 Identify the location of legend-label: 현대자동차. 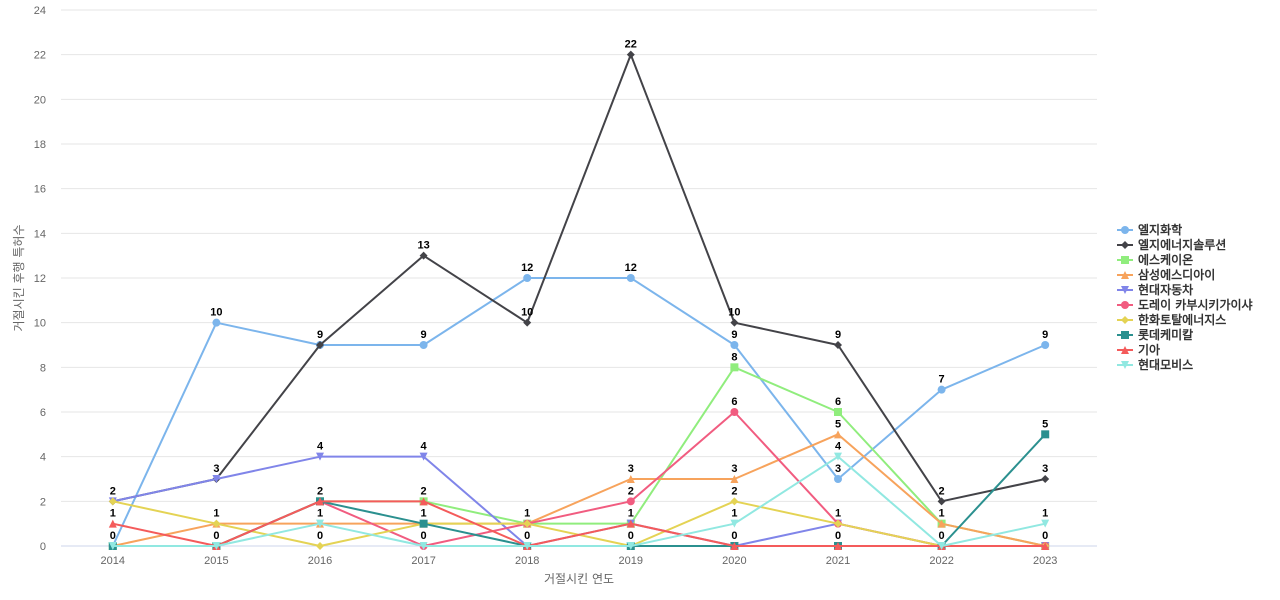
(1165, 289).